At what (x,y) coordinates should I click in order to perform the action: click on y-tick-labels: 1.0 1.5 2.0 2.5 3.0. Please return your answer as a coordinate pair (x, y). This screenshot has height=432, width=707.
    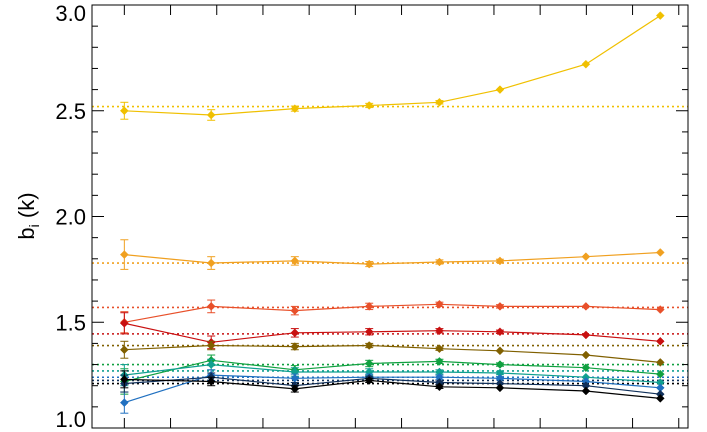
    Looking at the image, I should click on (70, 216).